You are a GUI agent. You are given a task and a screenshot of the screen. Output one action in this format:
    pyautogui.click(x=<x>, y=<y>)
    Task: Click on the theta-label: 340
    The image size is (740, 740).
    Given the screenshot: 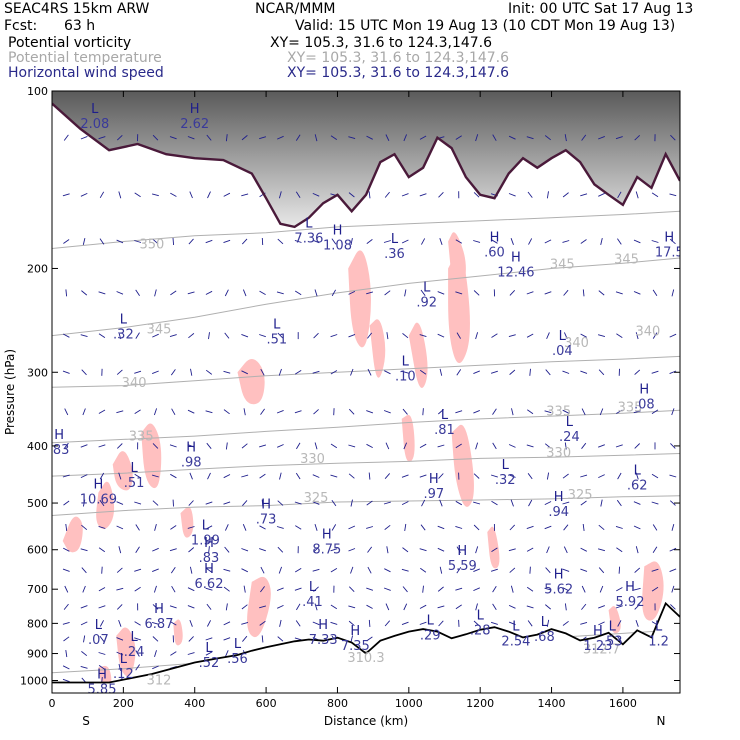 What is the action you would take?
    pyautogui.click(x=576, y=343)
    